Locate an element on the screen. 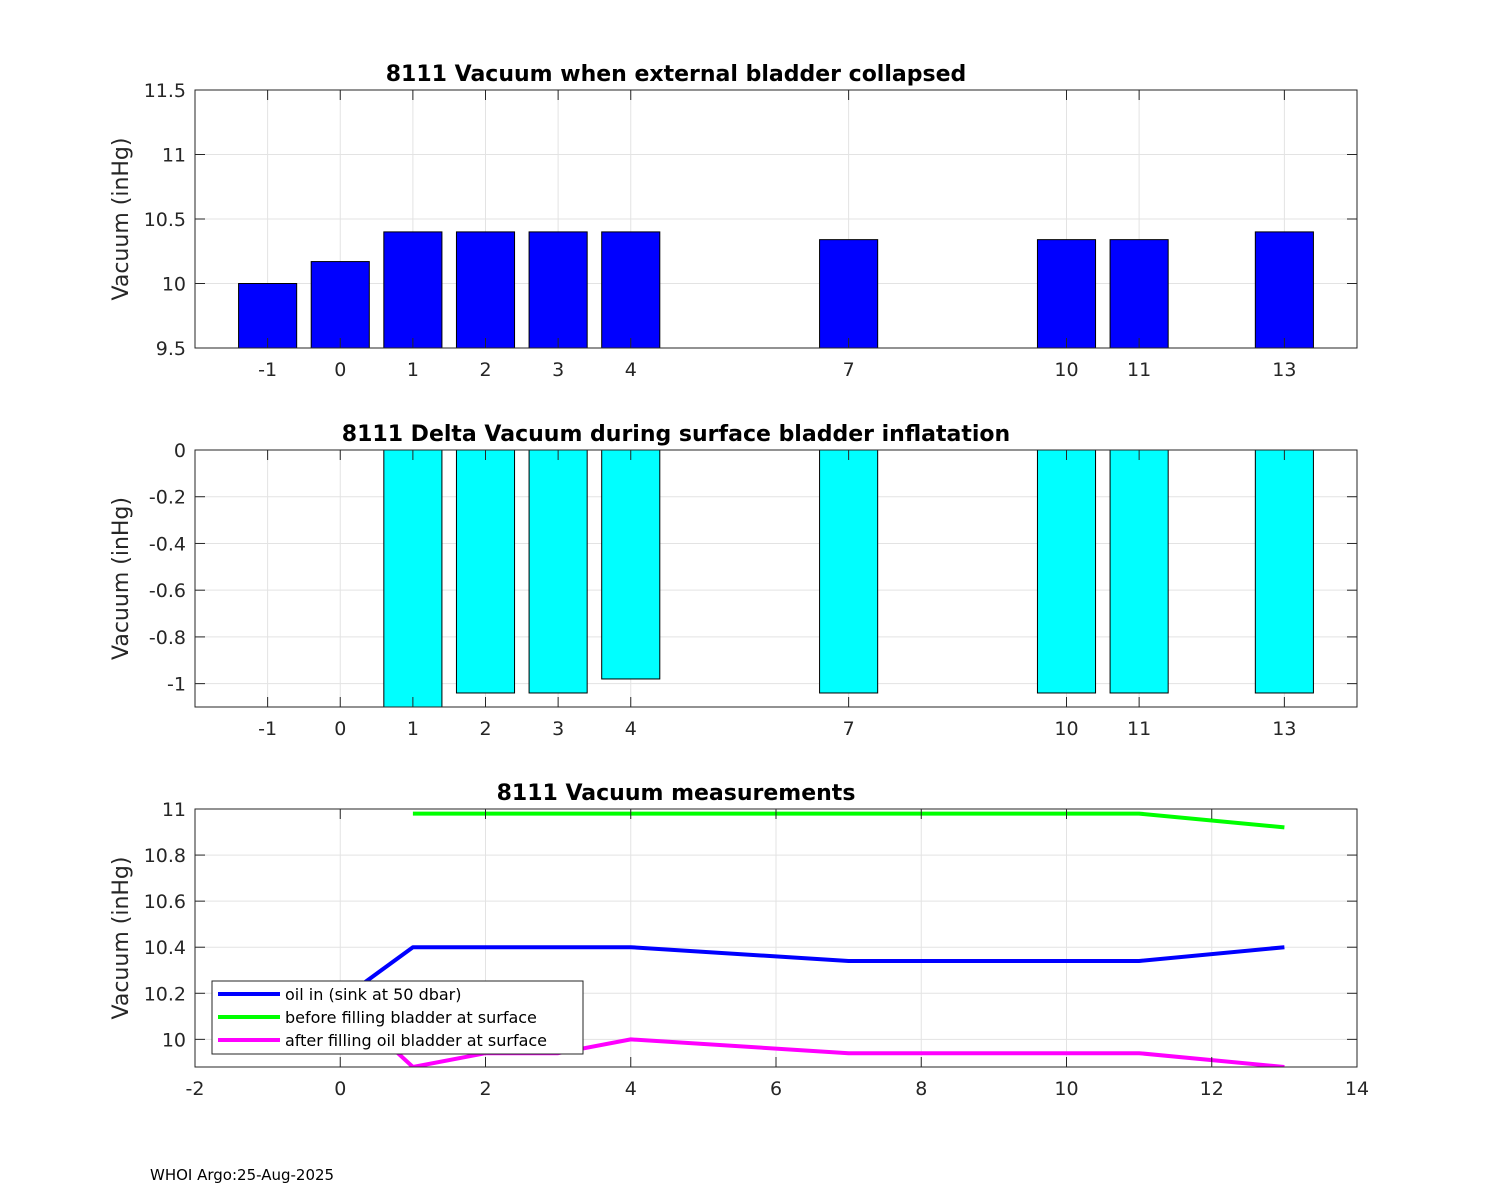 This screenshot has height=1200, width=1500. y-tick-label: 11.5 is located at coordinates (165, 91).